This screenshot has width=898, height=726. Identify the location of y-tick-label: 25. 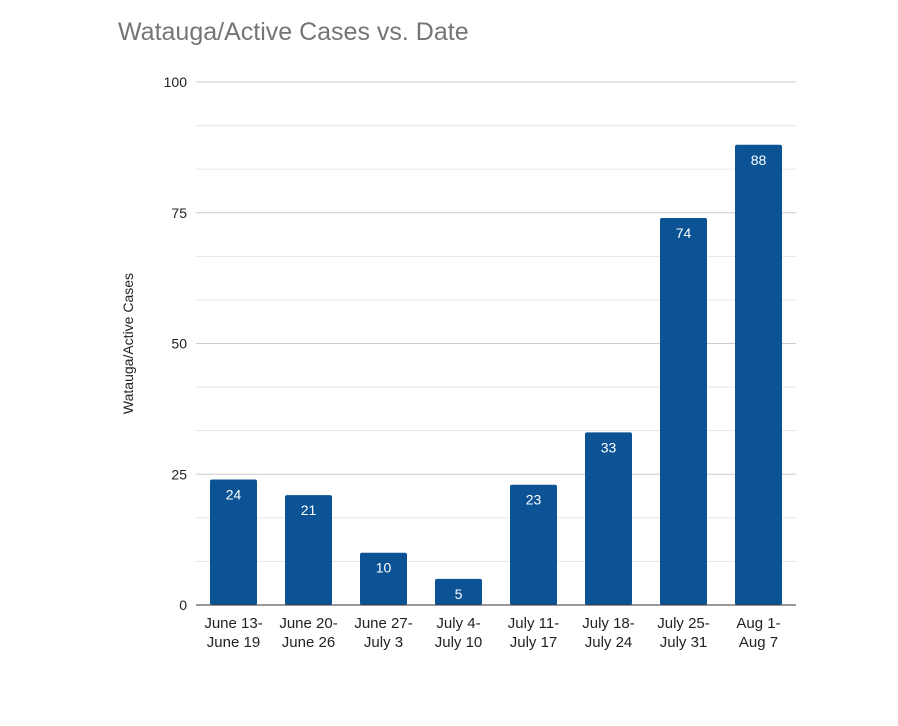
(179, 474).